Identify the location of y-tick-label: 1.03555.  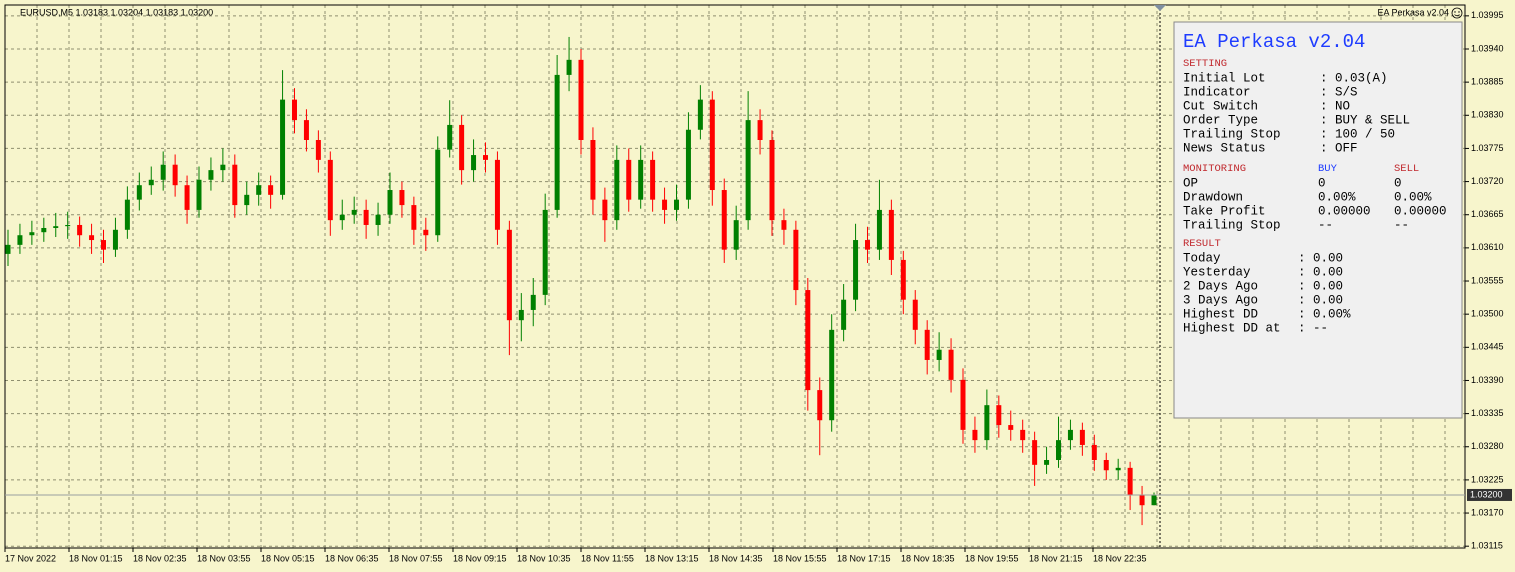
(1487, 280).